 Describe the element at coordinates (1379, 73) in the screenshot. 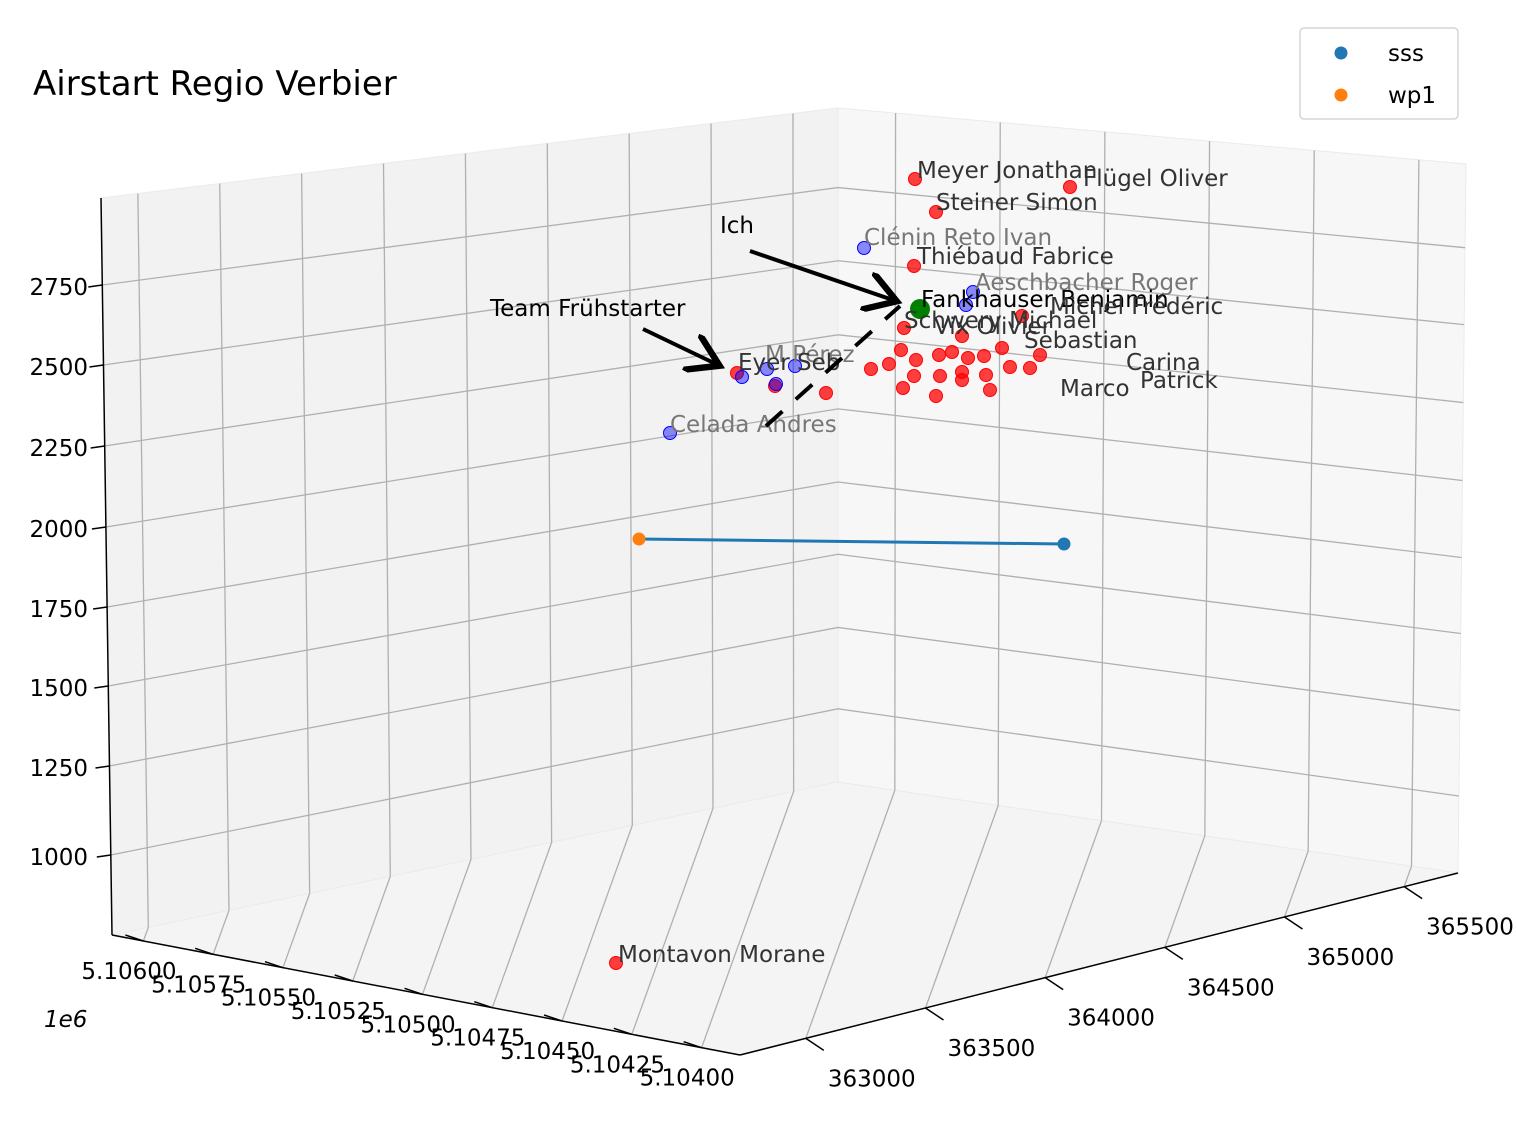

I see `legend: sss wp1` at that location.